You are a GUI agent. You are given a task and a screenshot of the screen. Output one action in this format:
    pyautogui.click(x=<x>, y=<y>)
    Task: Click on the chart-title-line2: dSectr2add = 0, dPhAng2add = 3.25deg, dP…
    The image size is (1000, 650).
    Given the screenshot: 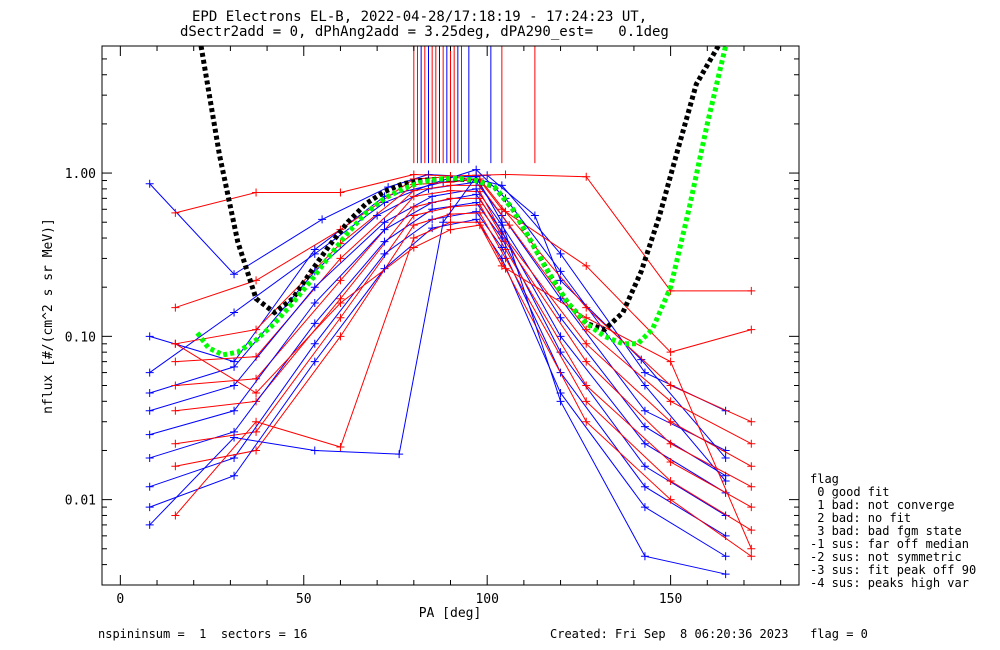 What is the action you would take?
    pyautogui.click(x=424, y=32)
    